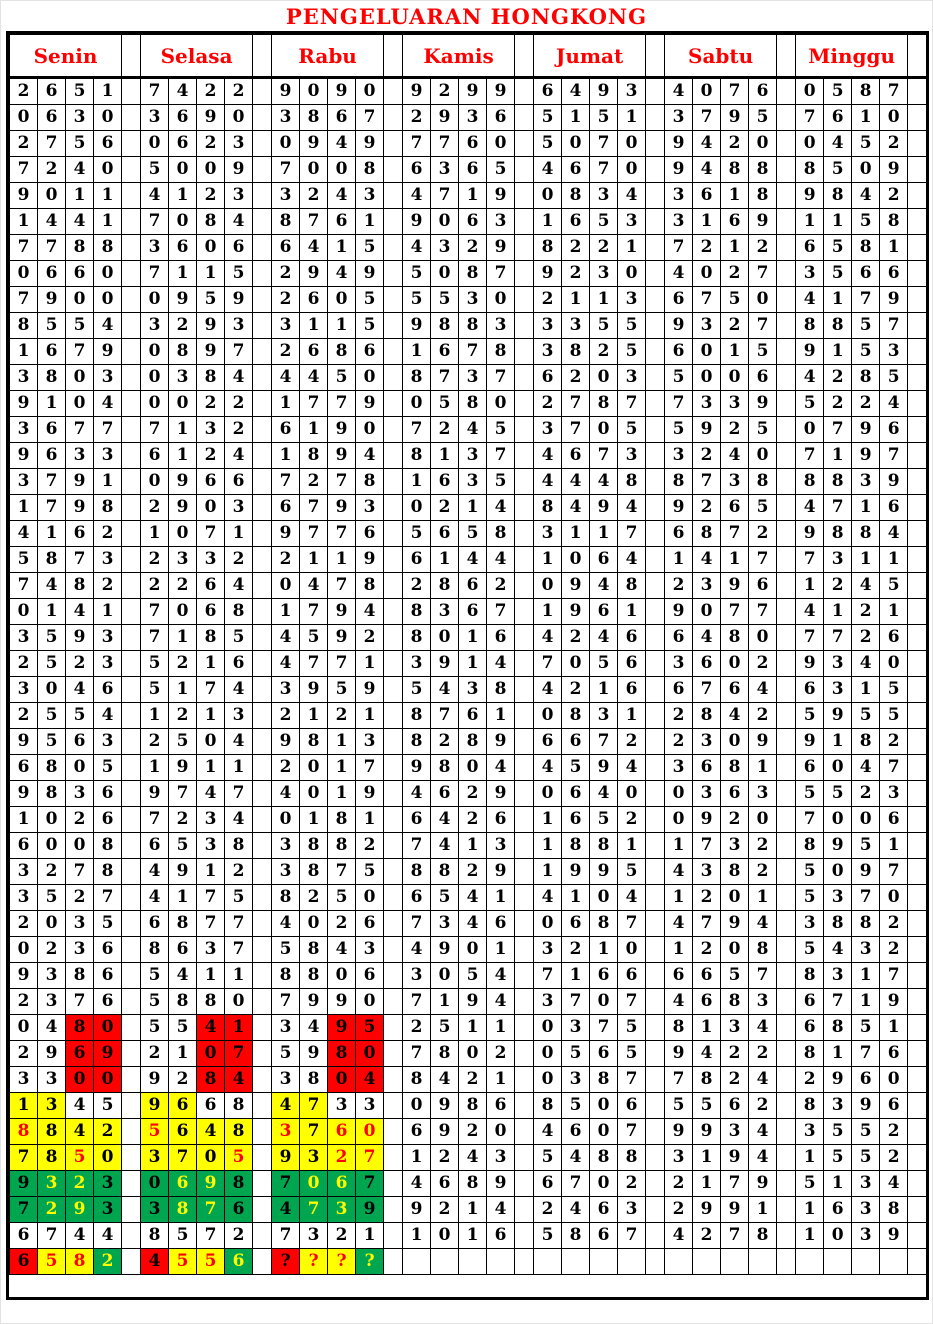 The width and height of the screenshot is (933, 1324). What do you see at coordinates (917, 56) in the screenshot?
I see `header-separator-cell` at bounding box center [917, 56].